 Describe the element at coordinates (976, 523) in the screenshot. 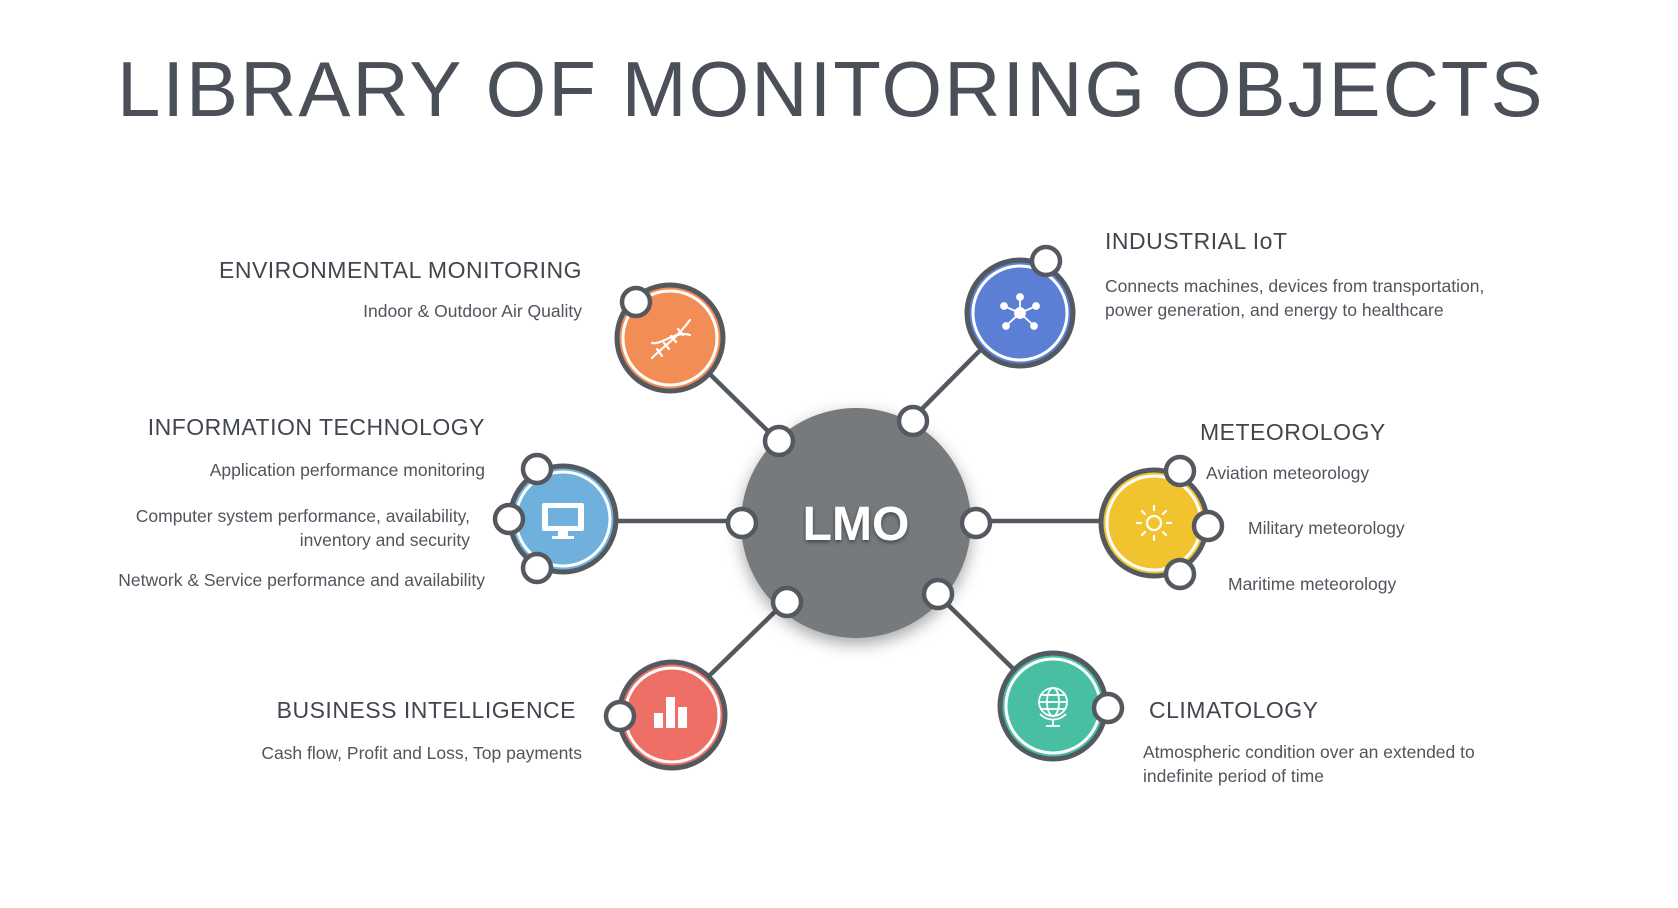

I see `dot-center-met` at that location.